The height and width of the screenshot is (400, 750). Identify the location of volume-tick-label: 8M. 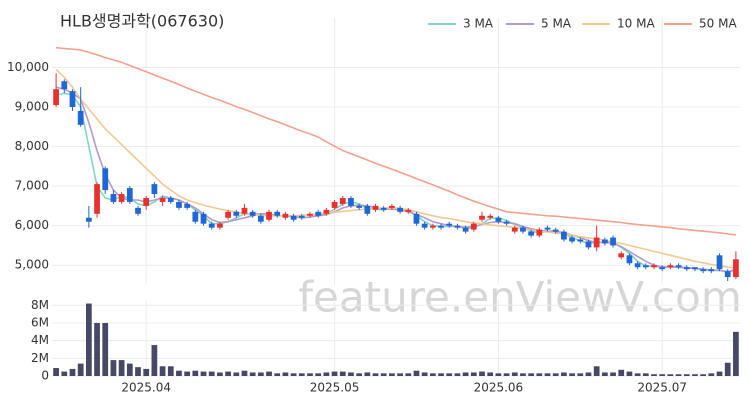
(40, 305).